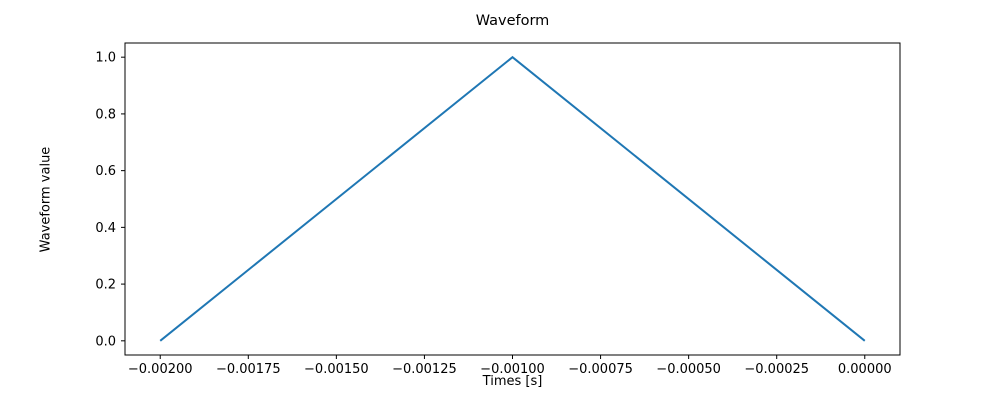  Describe the element at coordinates (105, 285) in the screenshot. I see `y-tick-label: 0.2` at that location.